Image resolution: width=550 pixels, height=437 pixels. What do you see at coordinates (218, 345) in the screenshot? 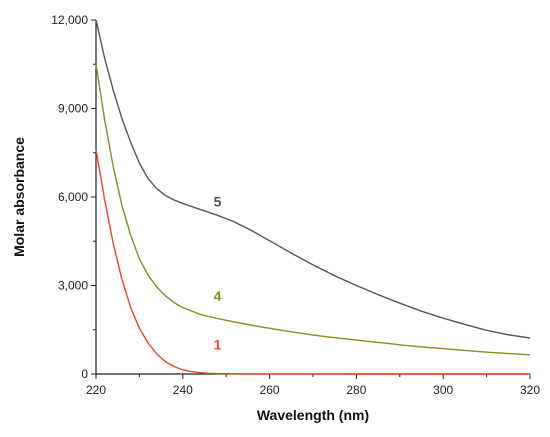
I see `series-label-1: 1` at bounding box center [218, 345].